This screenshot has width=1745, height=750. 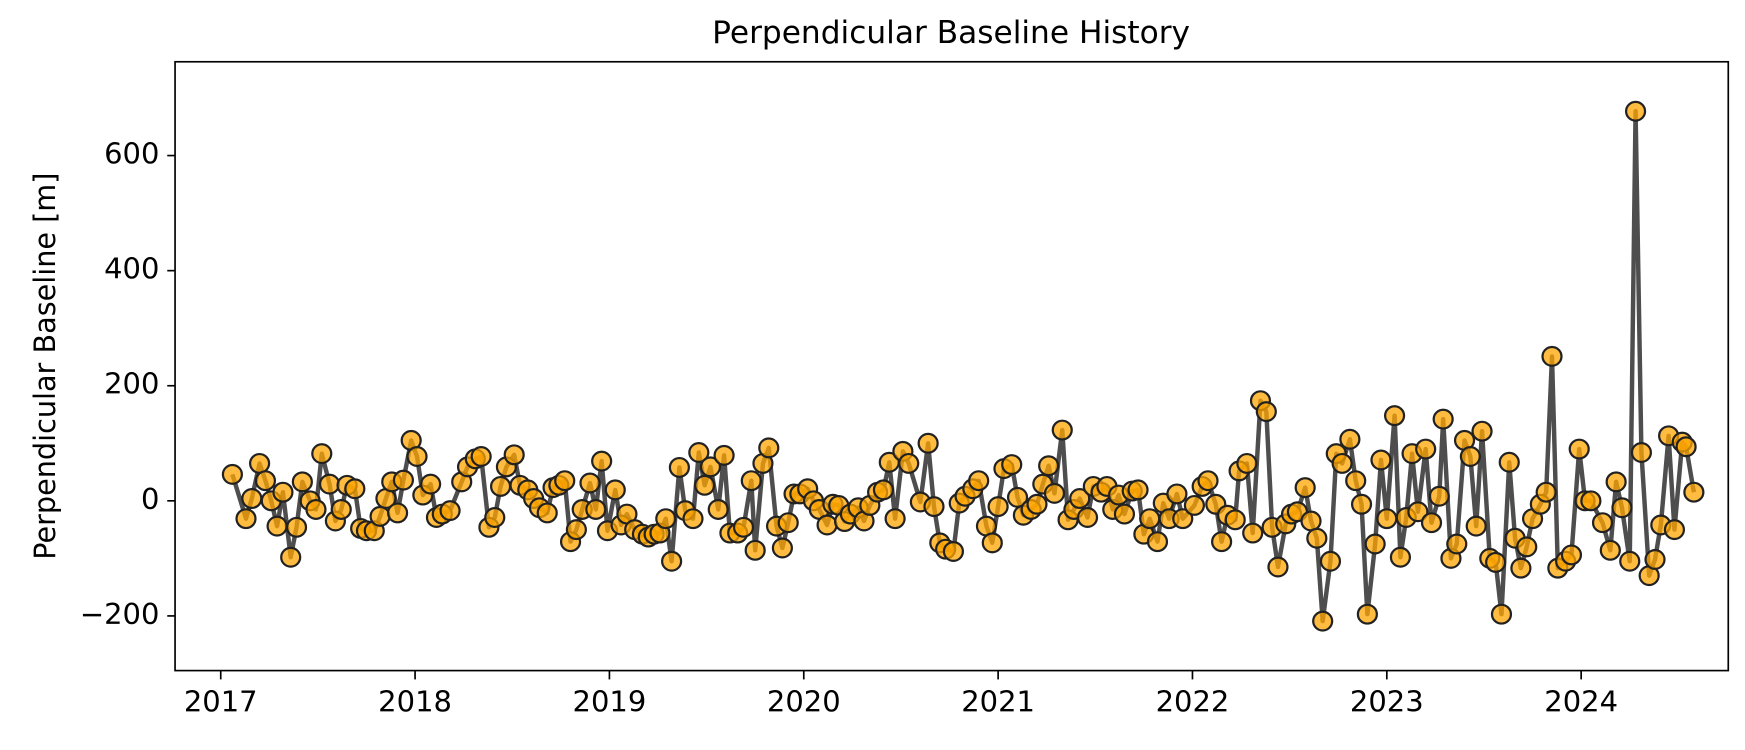 What do you see at coordinates (998, 702) in the screenshot?
I see `x-tick-label: 2021` at bounding box center [998, 702].